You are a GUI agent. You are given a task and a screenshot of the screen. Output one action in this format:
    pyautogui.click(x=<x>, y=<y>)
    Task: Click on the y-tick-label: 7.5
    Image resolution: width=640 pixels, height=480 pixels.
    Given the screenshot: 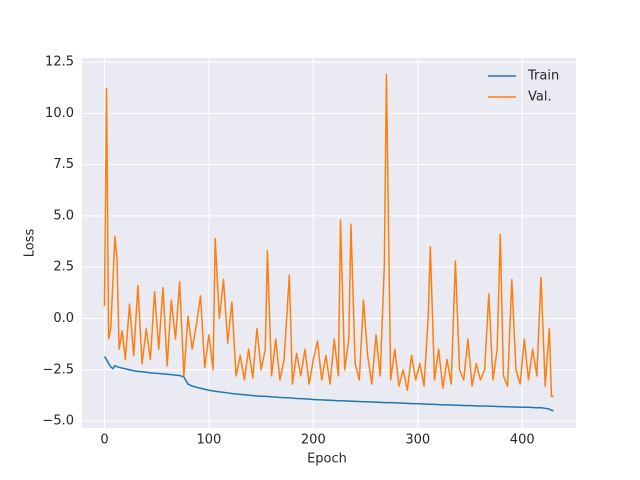 What is the action you would take?
    pyautogui.click(x=63, y=164)
    